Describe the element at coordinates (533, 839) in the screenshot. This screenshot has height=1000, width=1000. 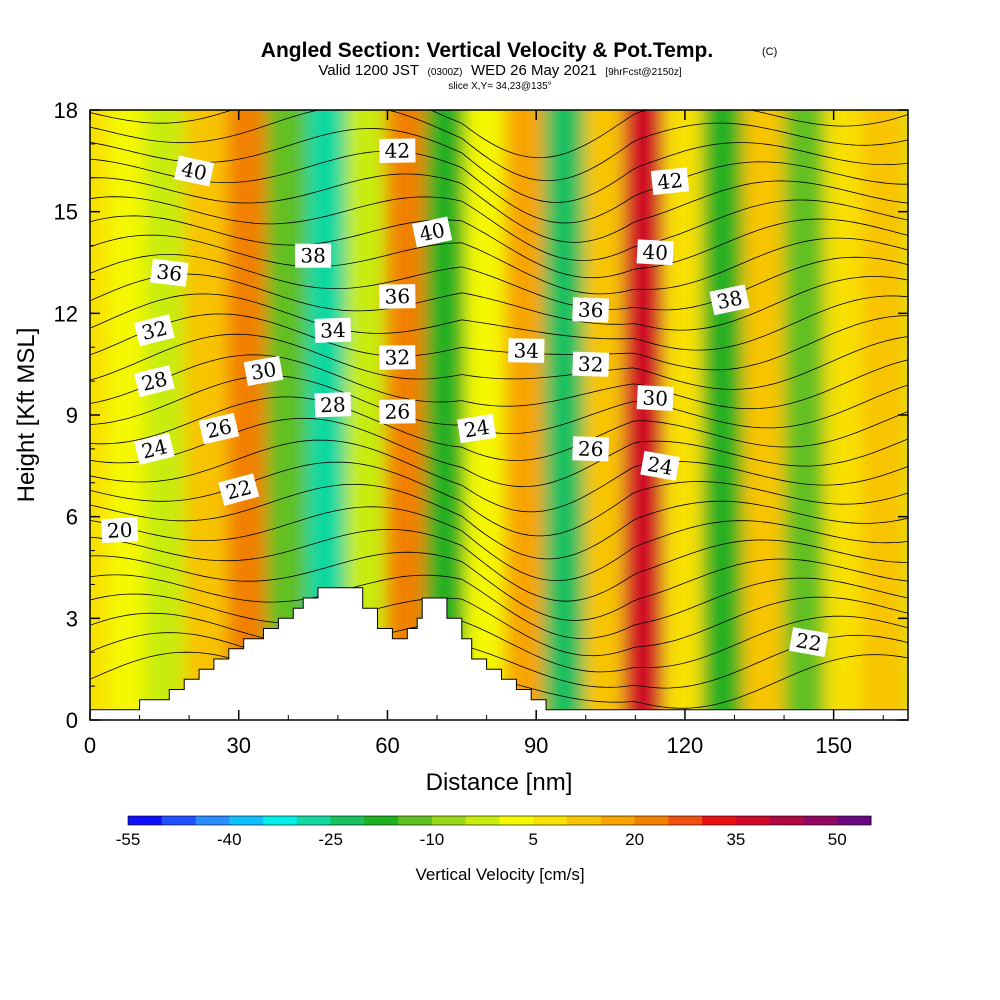
I see `colorbar-tick-label: 5` at that location.